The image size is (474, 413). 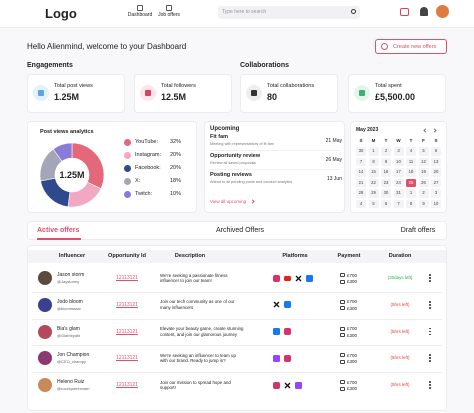 I want to click on search-box, so click(x=289, y=12).